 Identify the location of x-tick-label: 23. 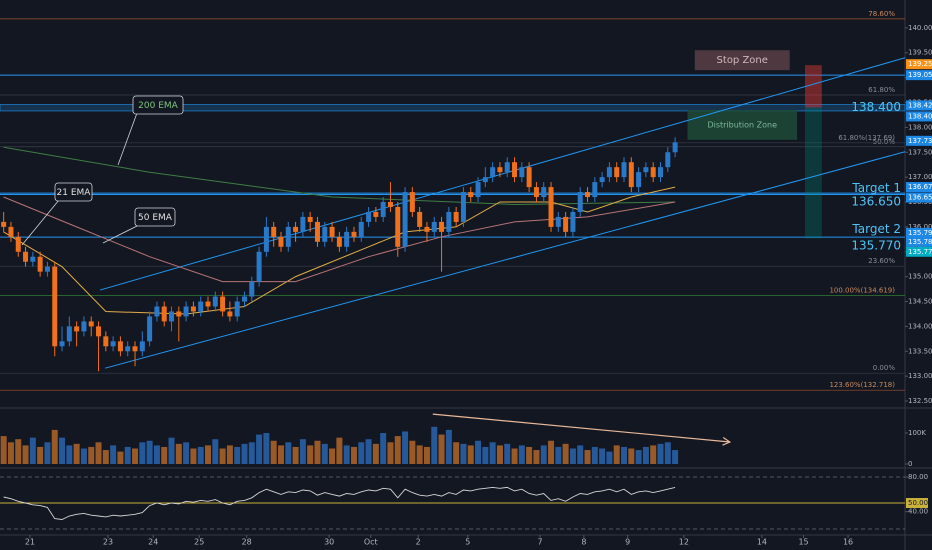
(108, 542).